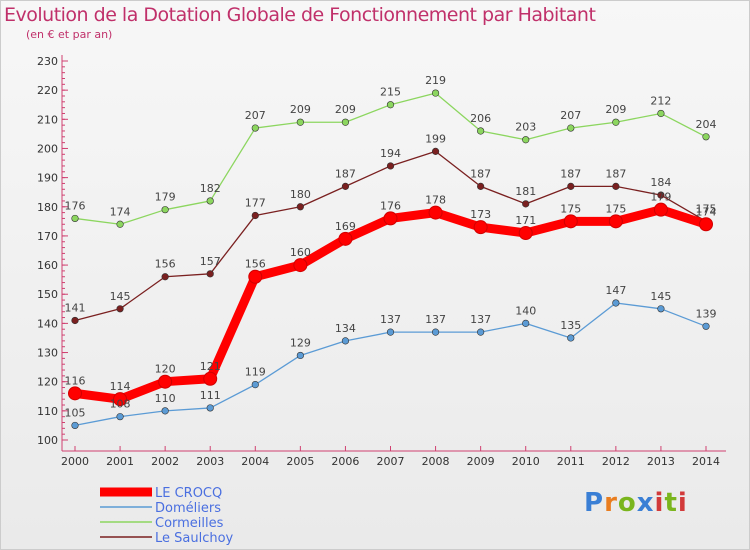 The height and width of the screenshot is (550, 750). Describe the element at coordinates (47, 265) in the screenshot. I see `y-tick-label: 160` at that location.